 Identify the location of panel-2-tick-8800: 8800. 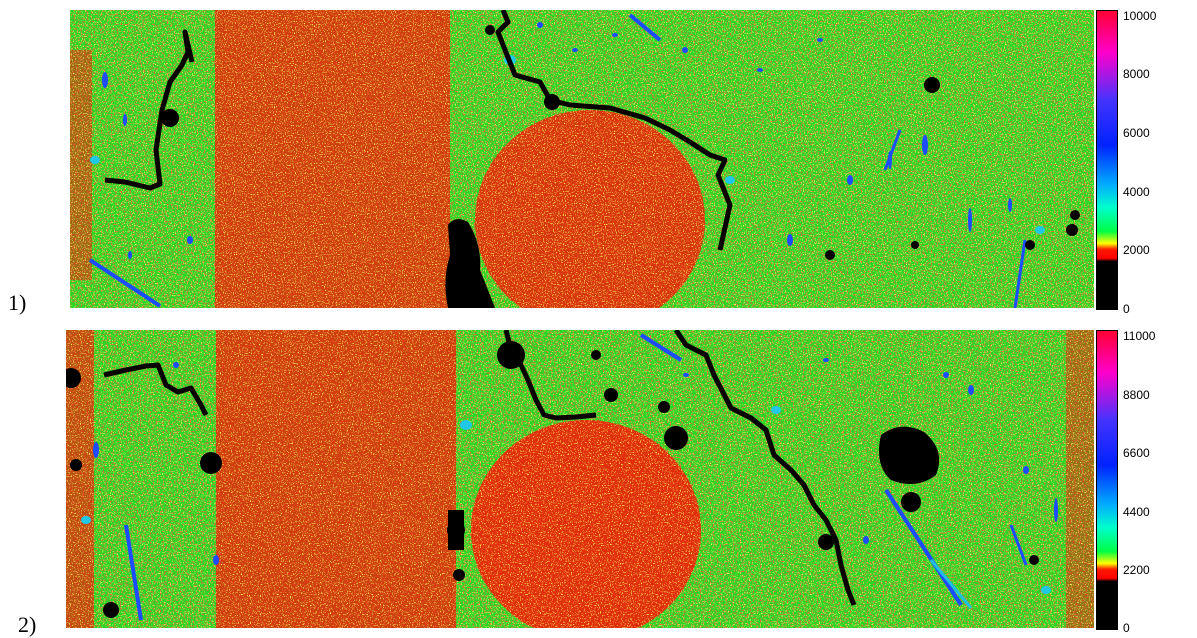
(1136, 395).